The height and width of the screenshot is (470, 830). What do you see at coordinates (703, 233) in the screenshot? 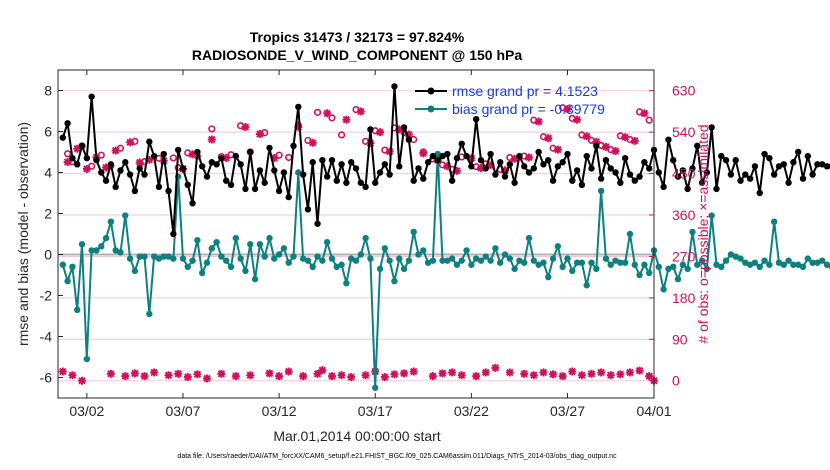
I see `right-y-axis-label: # of obs: o=possible; ×=assimilated` at bounding box center [703, 233].